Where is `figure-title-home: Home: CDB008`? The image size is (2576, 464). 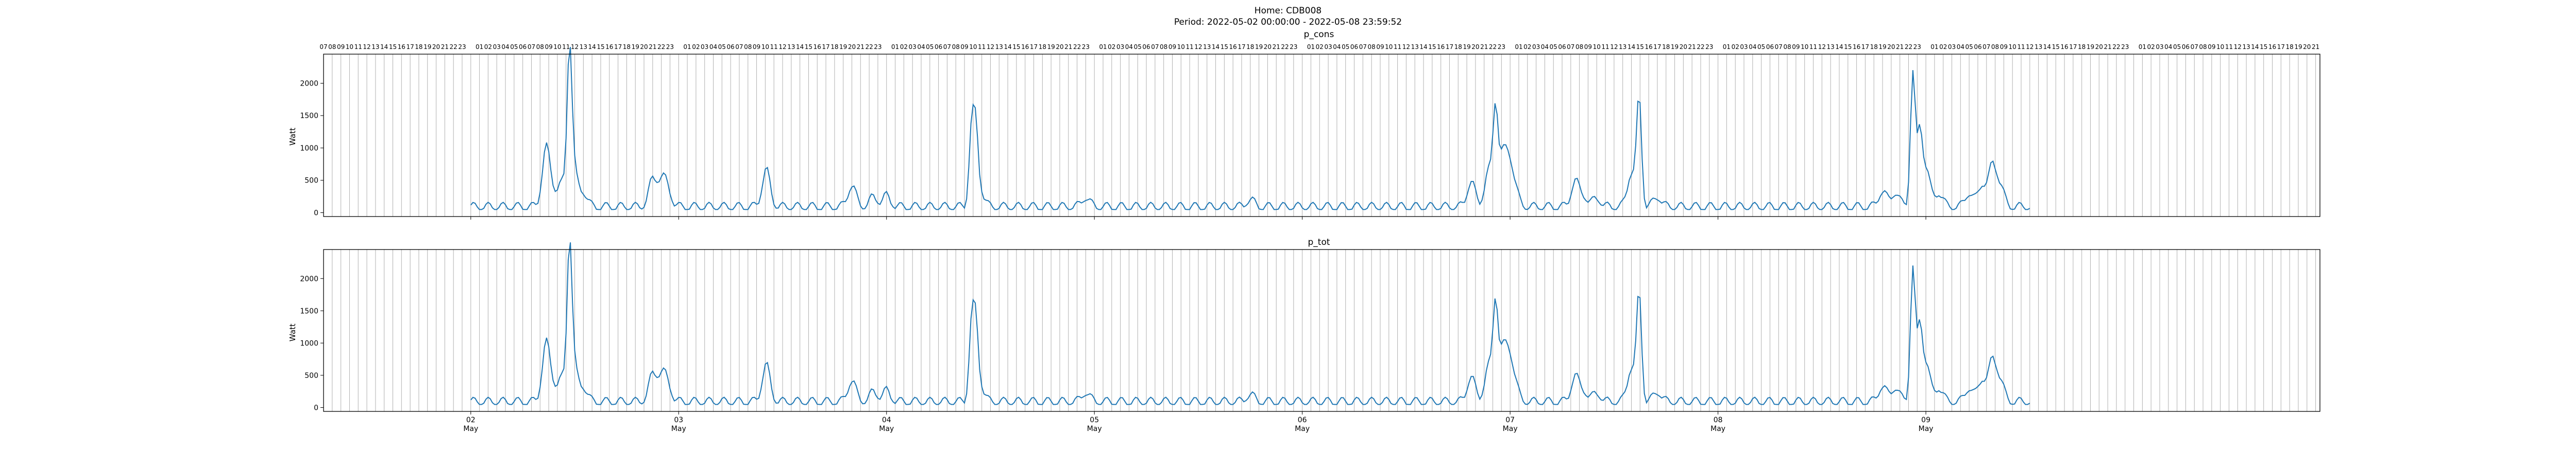
figure-title-home: Home: CDB008 is located at coordinates (1288, 11).